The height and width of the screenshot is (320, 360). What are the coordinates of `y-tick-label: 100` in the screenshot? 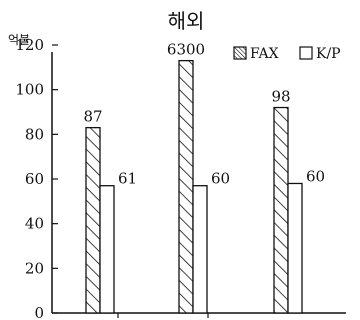 It's located at (29, 90).